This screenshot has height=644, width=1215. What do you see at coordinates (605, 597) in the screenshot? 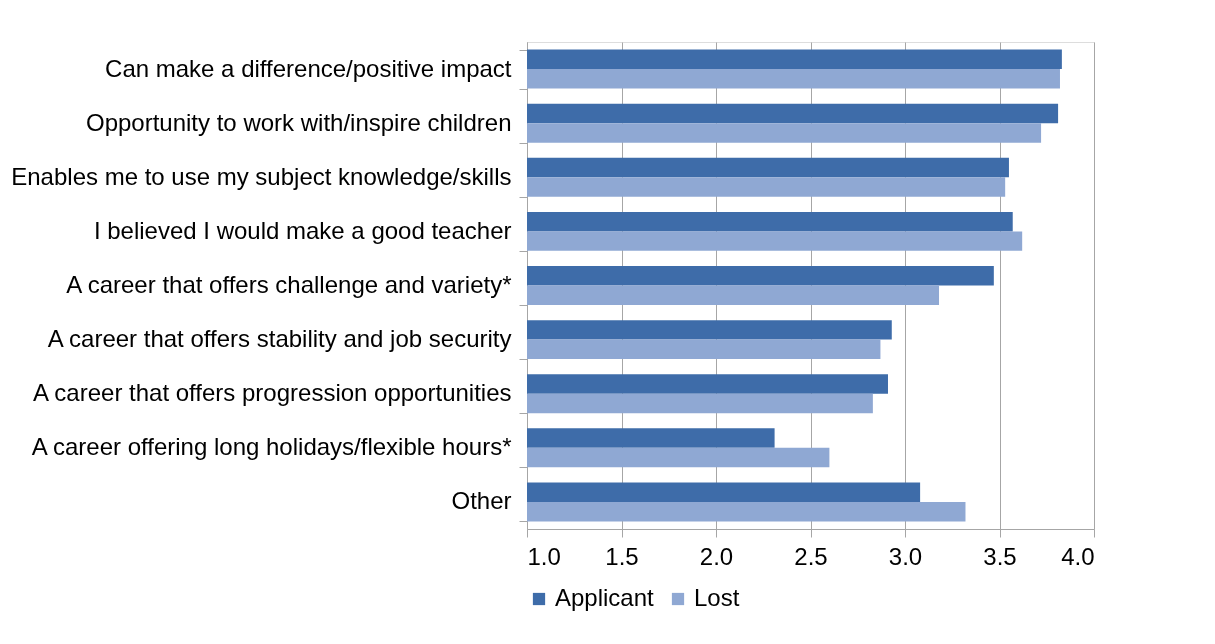
I see `legend-label: Applicant` at bounding box center [605, 597].